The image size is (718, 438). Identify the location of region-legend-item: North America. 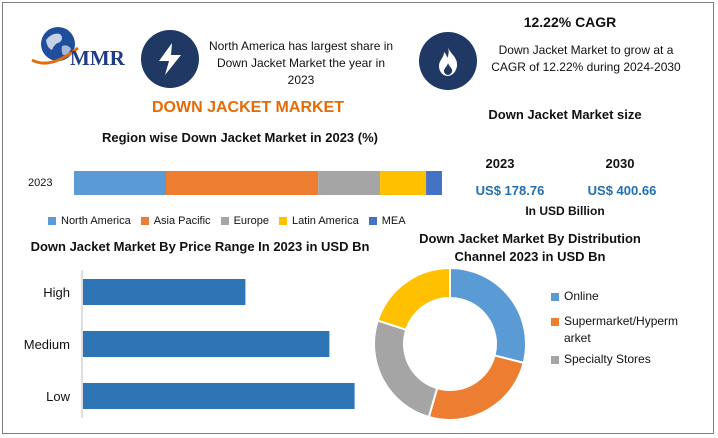
(89, 221).